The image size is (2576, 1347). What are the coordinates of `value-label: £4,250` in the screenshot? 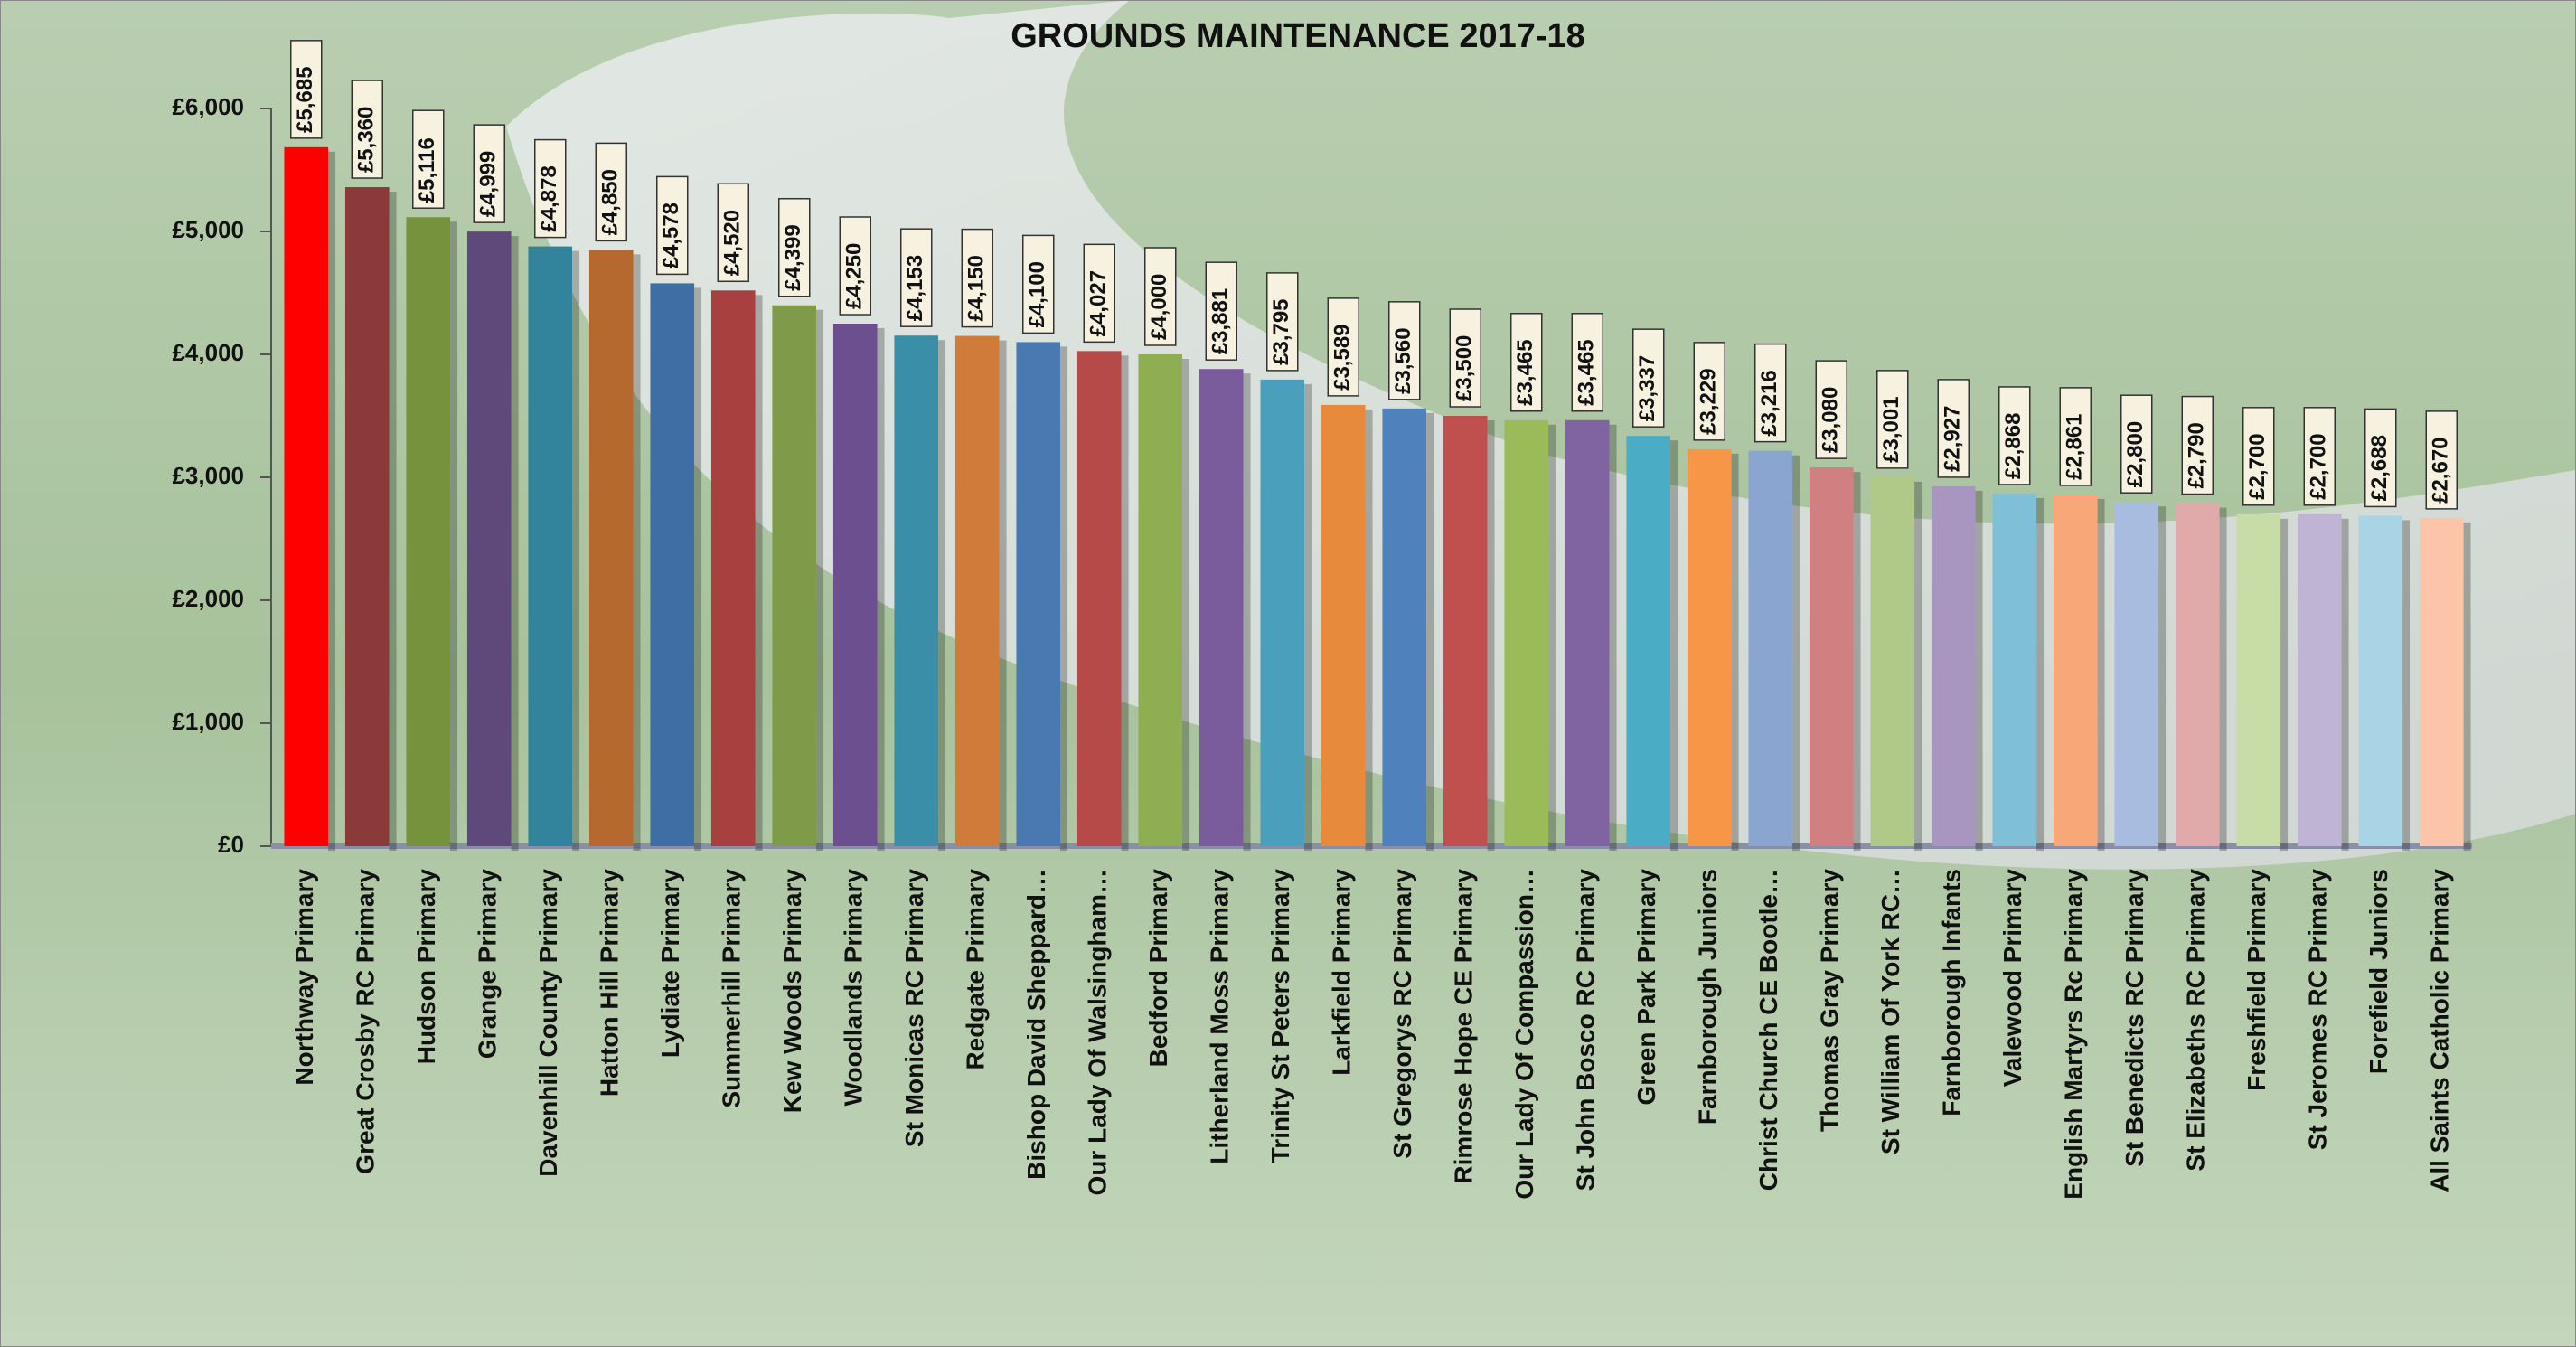 It's located at (855, 276).